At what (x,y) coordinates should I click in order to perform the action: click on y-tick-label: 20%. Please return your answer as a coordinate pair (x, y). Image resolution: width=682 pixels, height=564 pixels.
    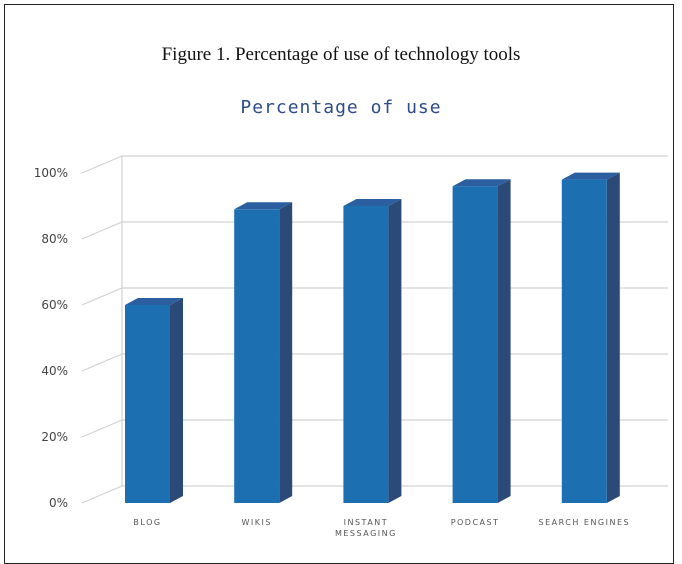
    Looking at the image, I should click on (54, 437).